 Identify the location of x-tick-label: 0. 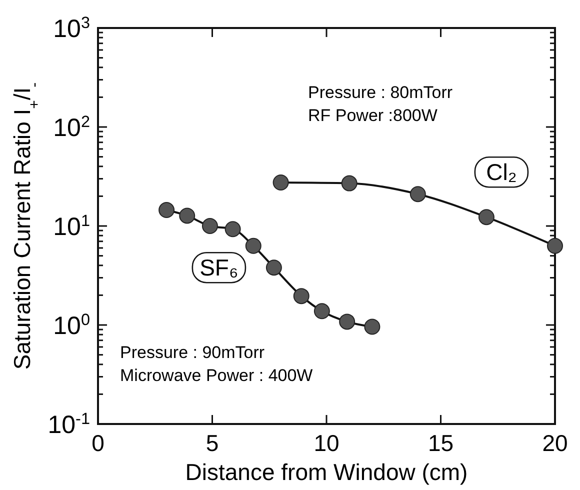
(98, 443).